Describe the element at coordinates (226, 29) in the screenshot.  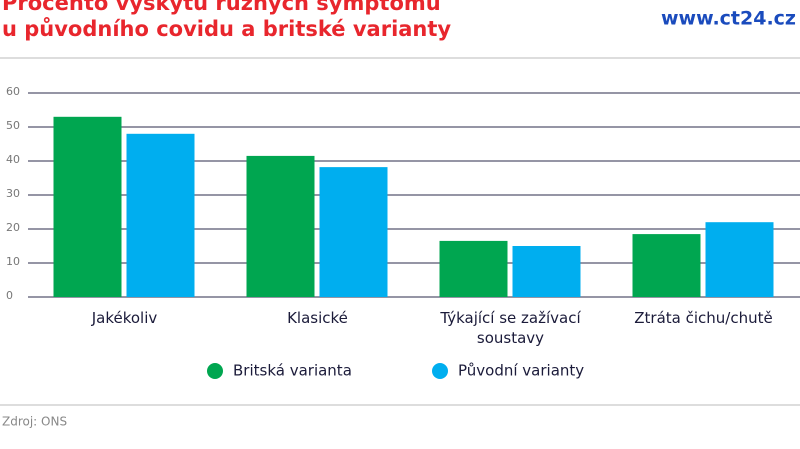
I see `chart-title: u původního covidu a britské varianty` at that location.